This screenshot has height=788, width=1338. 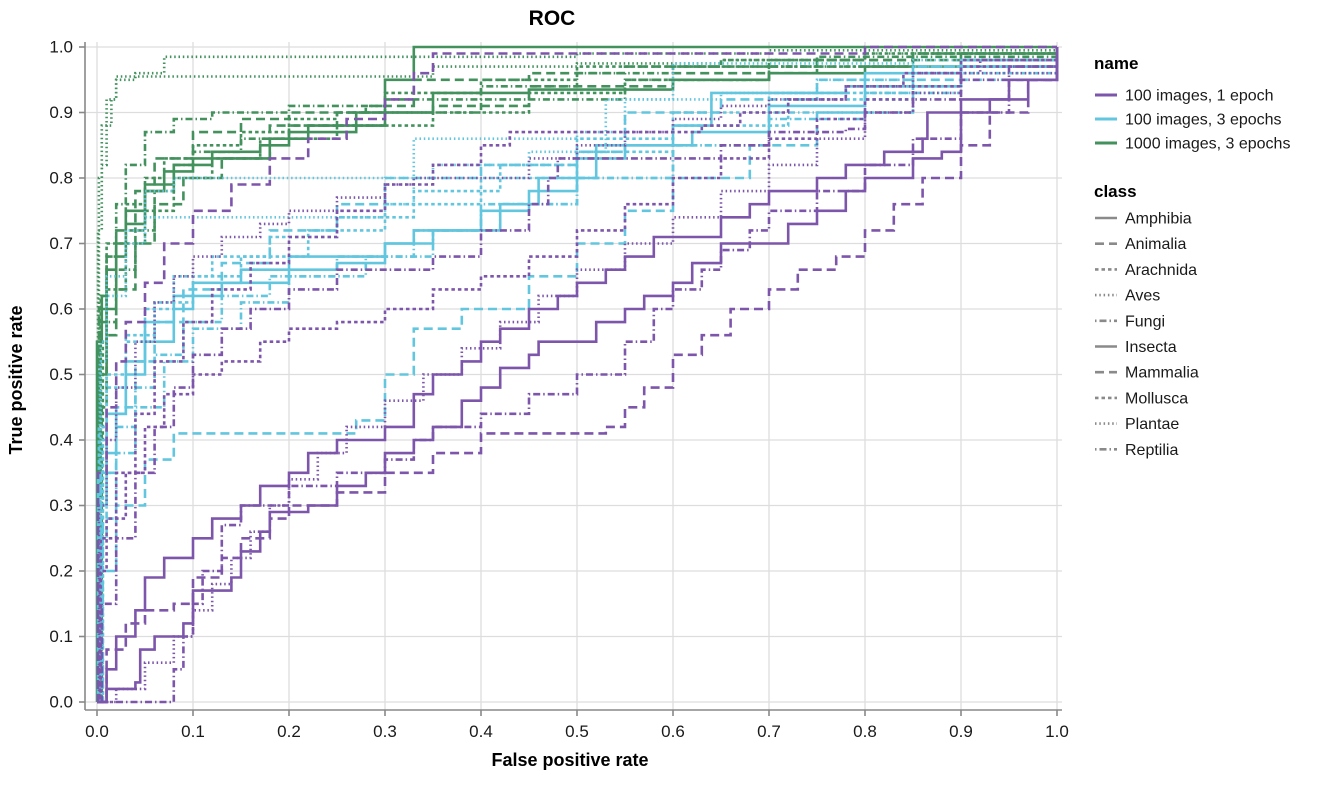 I want to click on legend-class-item-aves: Aves, so click(x=1142, y=296).